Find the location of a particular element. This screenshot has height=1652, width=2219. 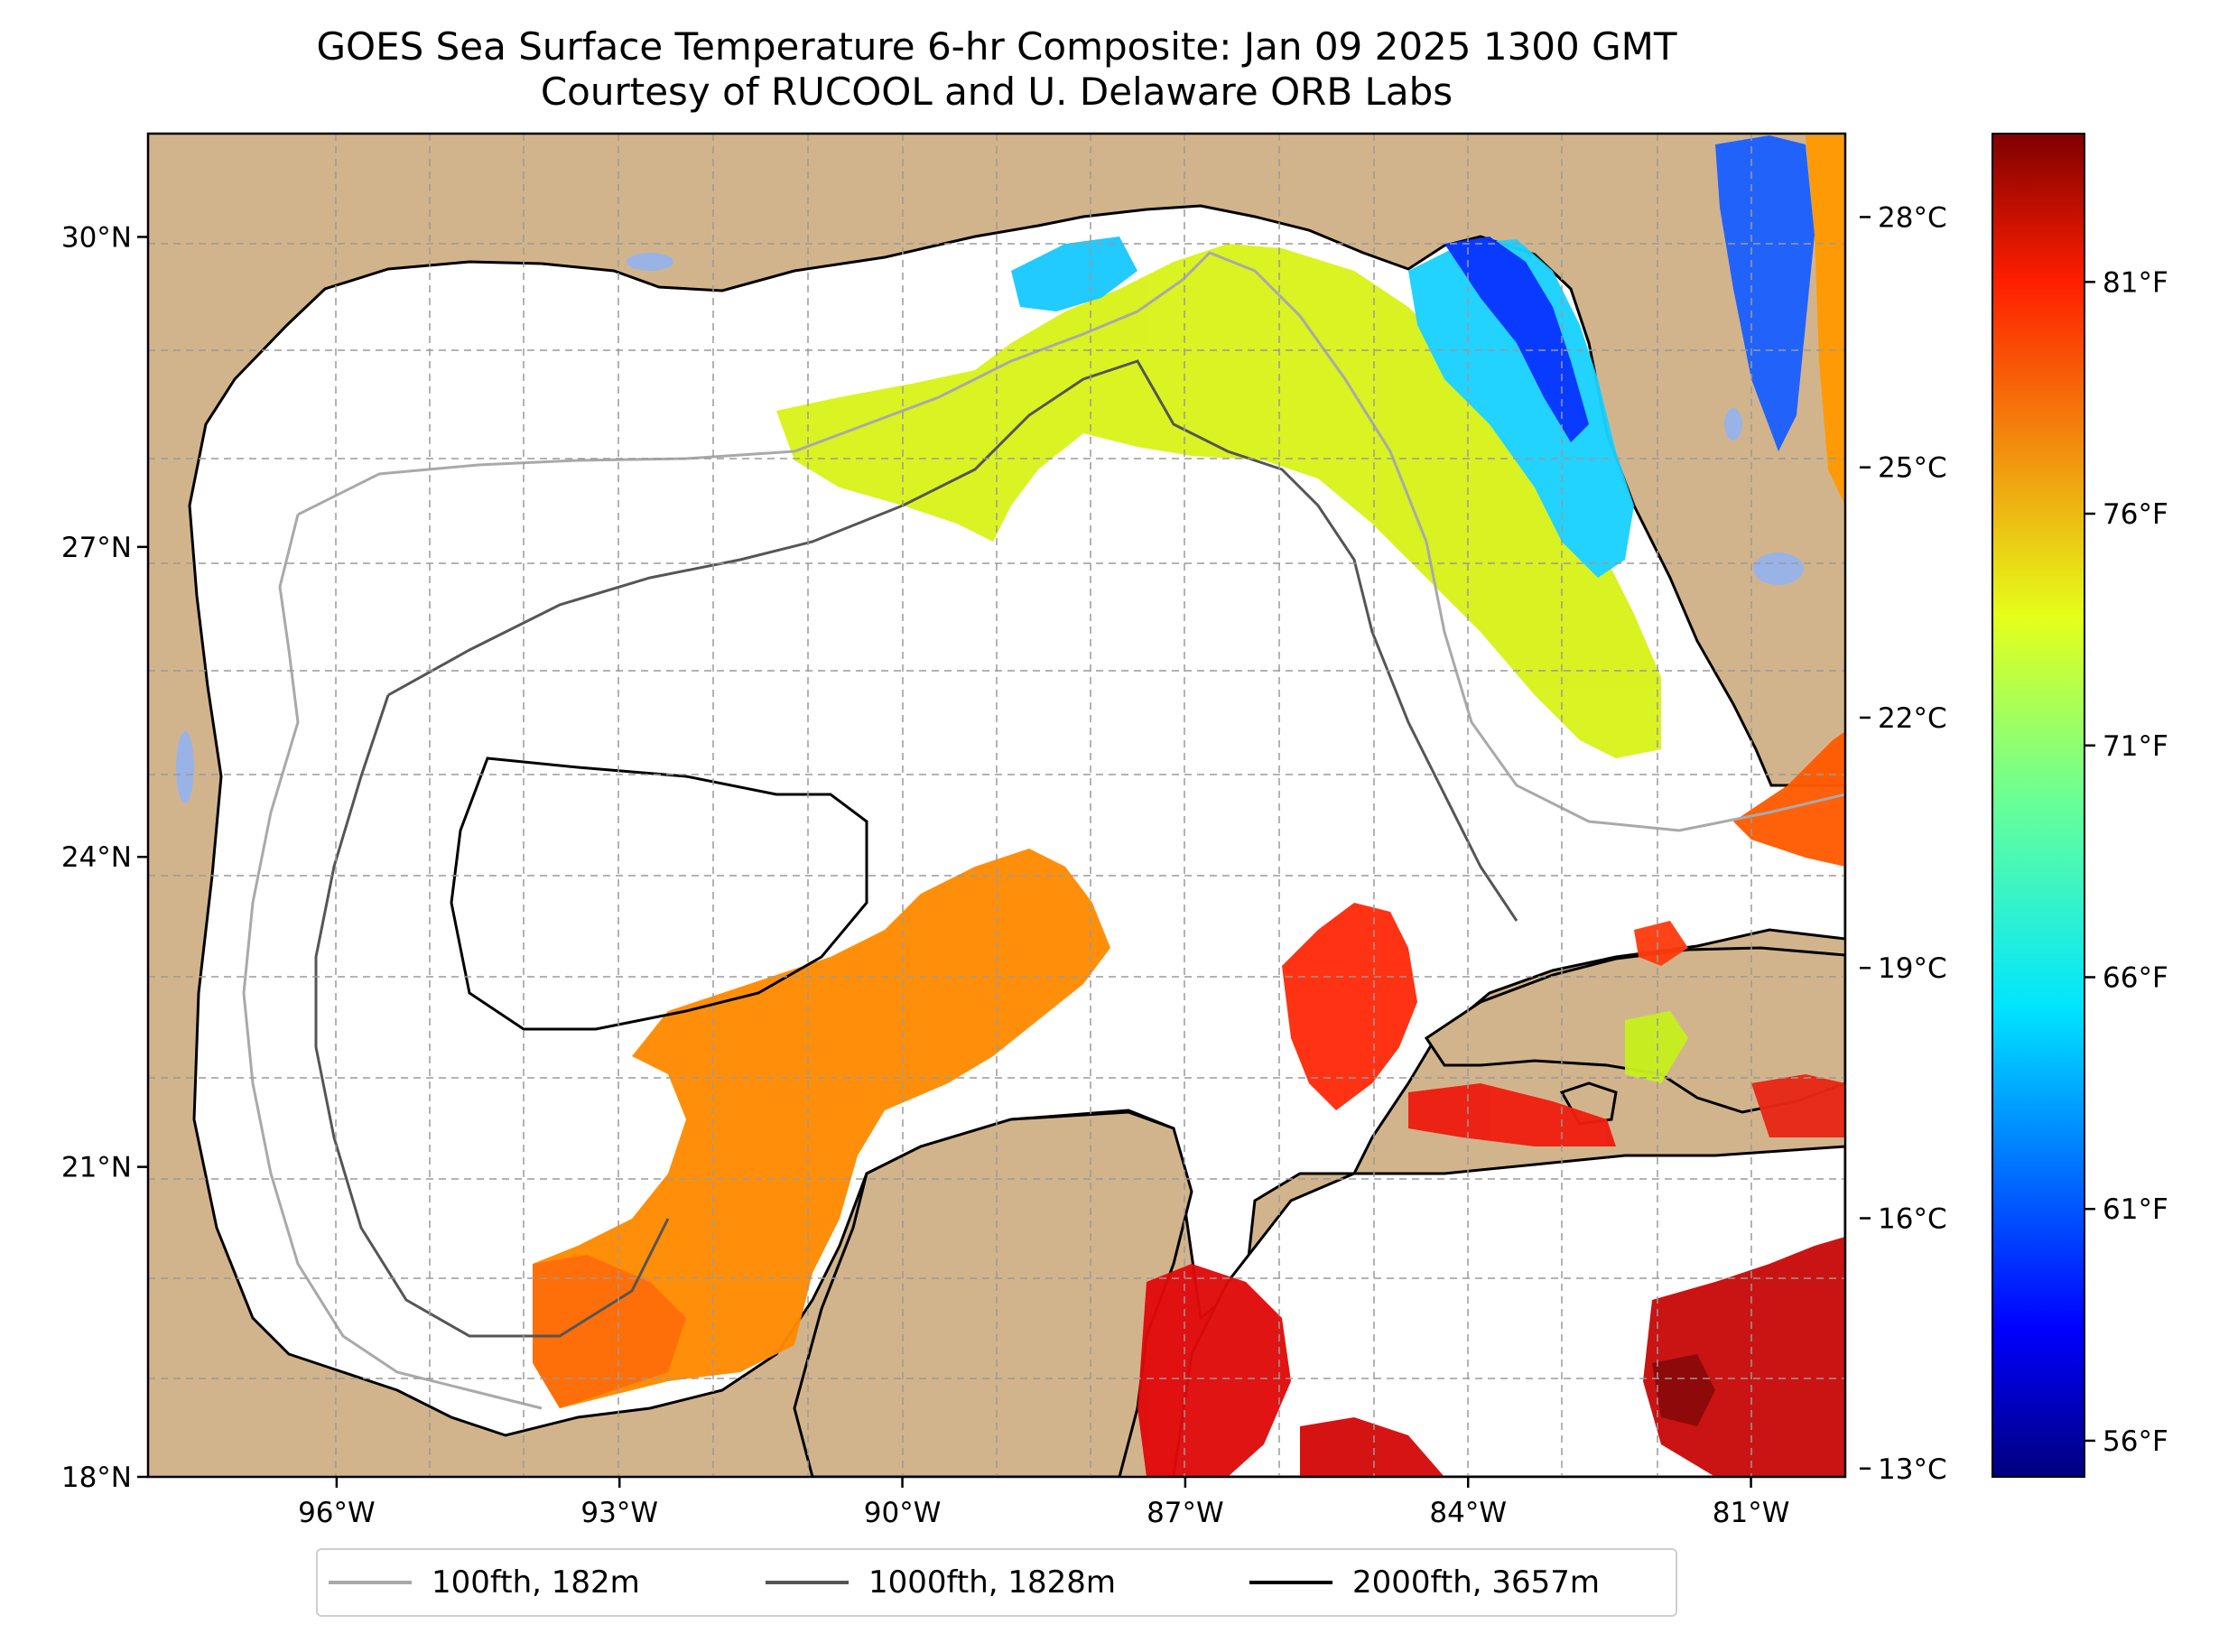

colorbar-fahrenheit-axis: 81°F 76°F 71°F 66°F 61°F 56°F is located at coordinates (2126, 862).